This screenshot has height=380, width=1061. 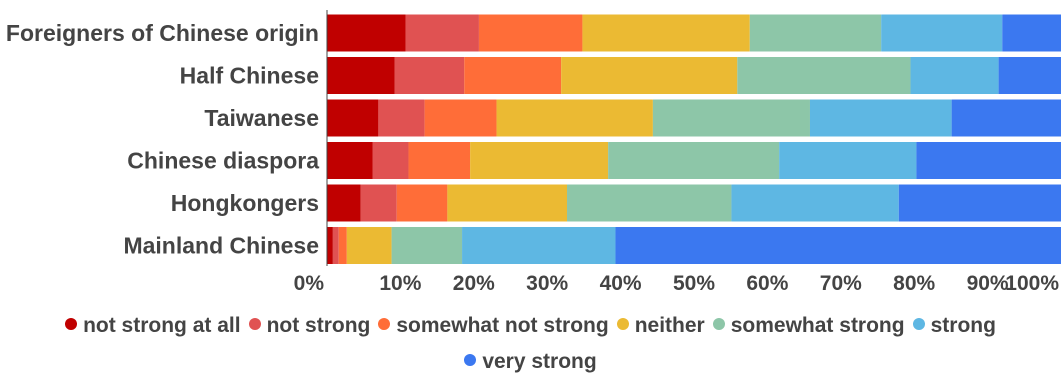 What do you see at coordinates (815, 33) in the screenshot?
I see `bar-segment-foreigners-of-chinese-origin-somewhat-strong` at bounding box center [815, 33].